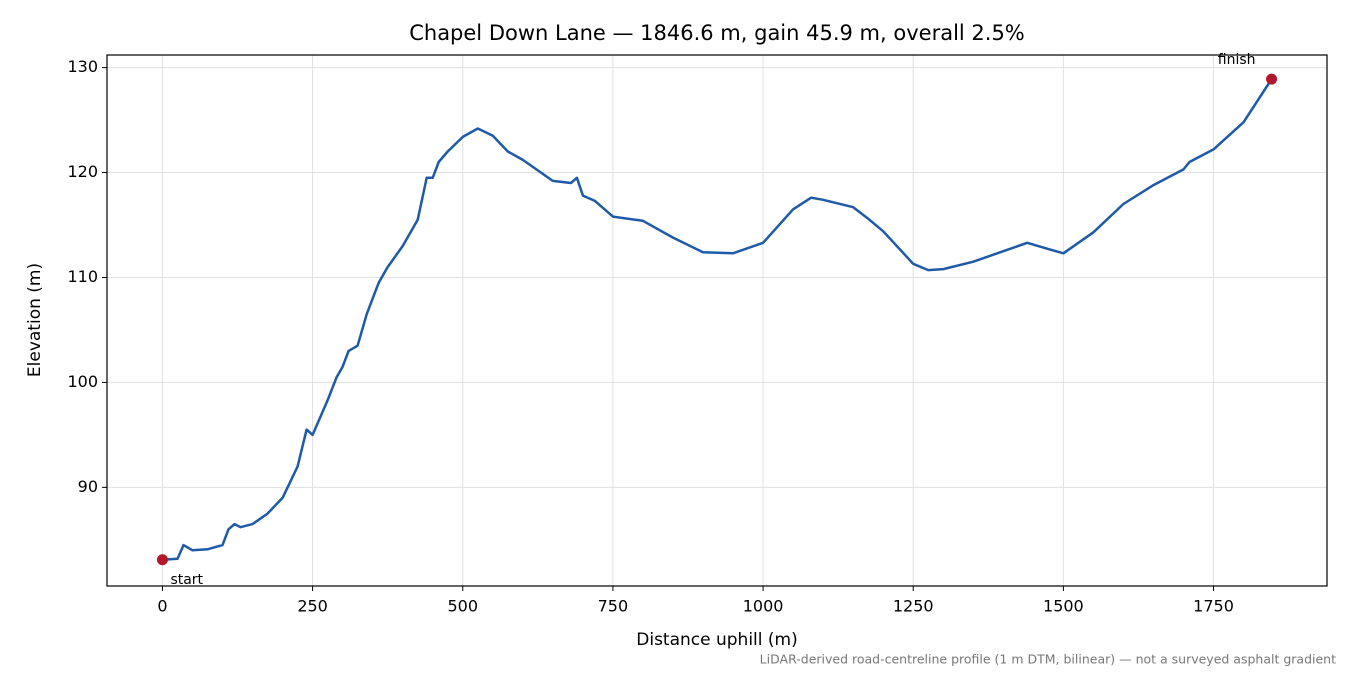 This screenshot has height=675, width=1350. I want to click on annotation: finish, so click(1237, 60).